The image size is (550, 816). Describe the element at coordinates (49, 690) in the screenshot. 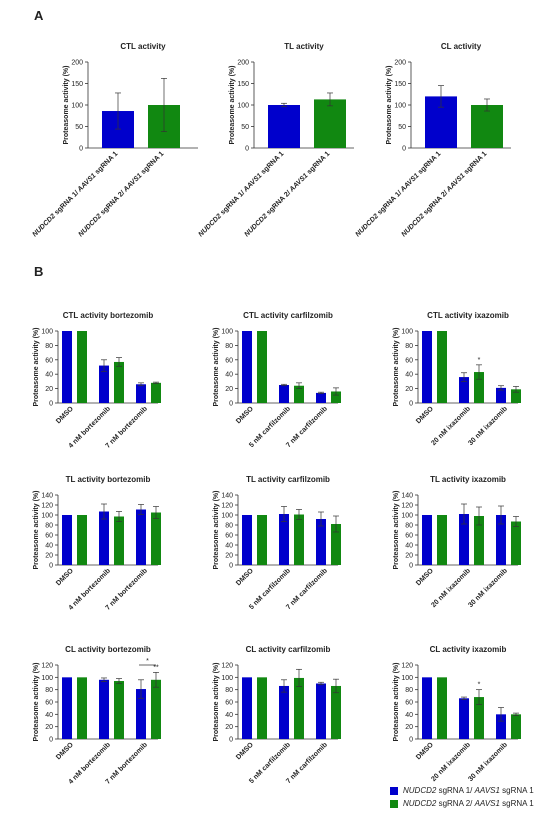

I see `y-tick-label-9: 80` at that location.